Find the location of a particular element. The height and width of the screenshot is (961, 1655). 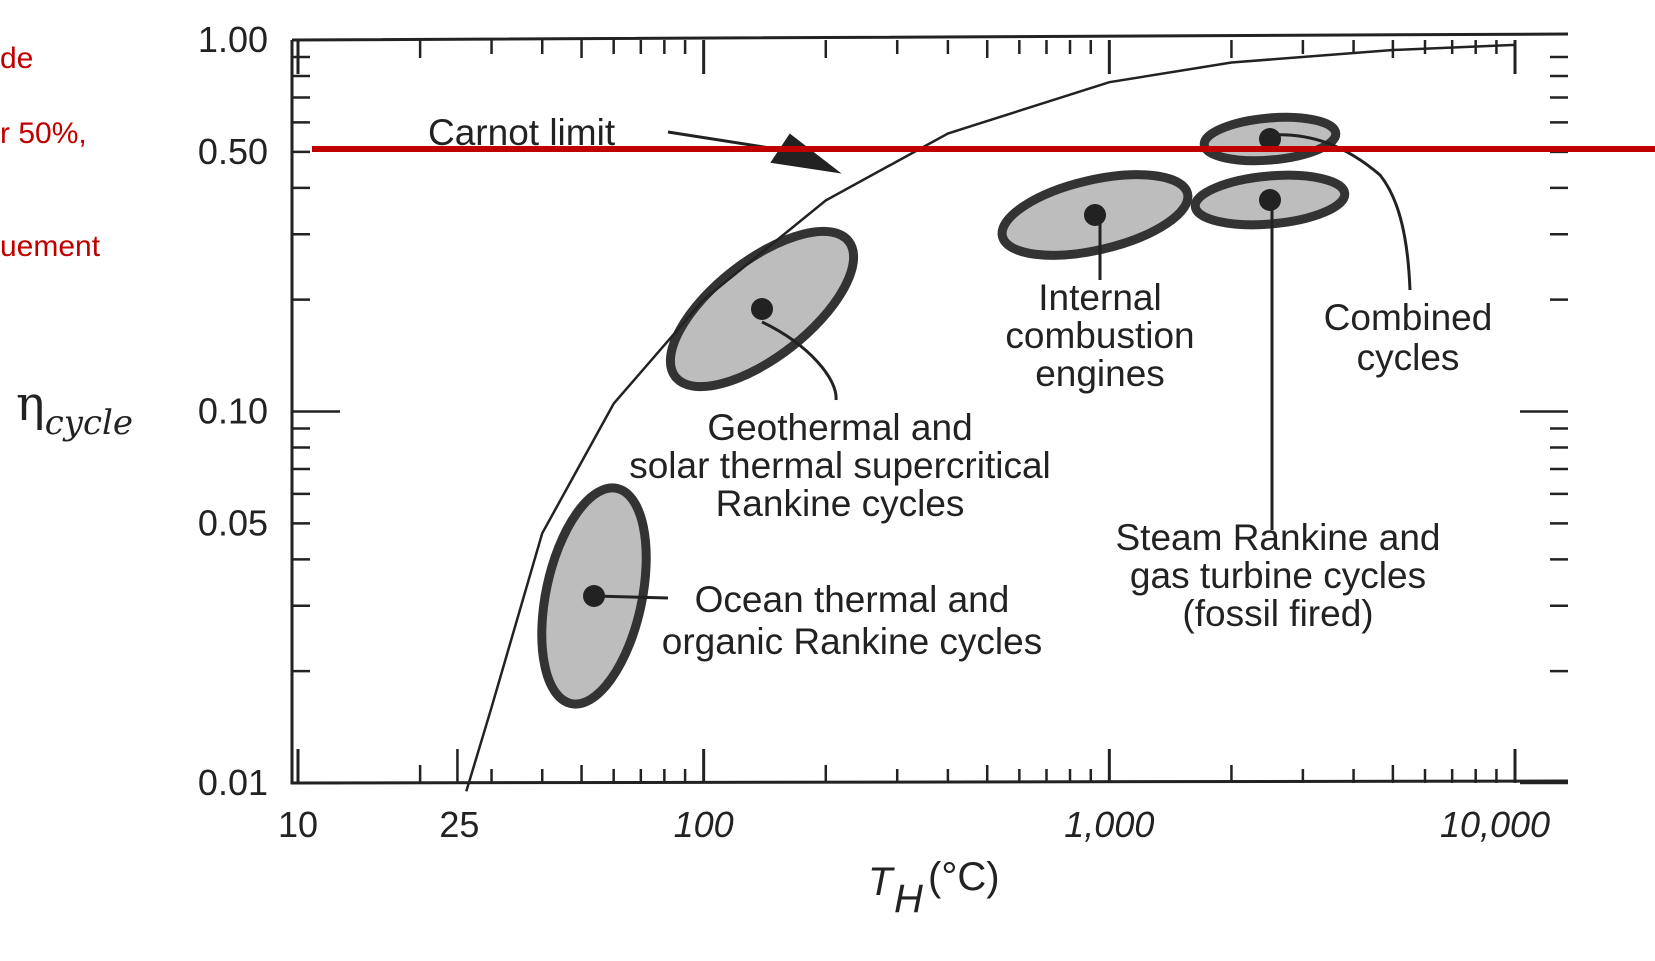

y-tick-label: 1.00 is located at coordinates (233, 39).